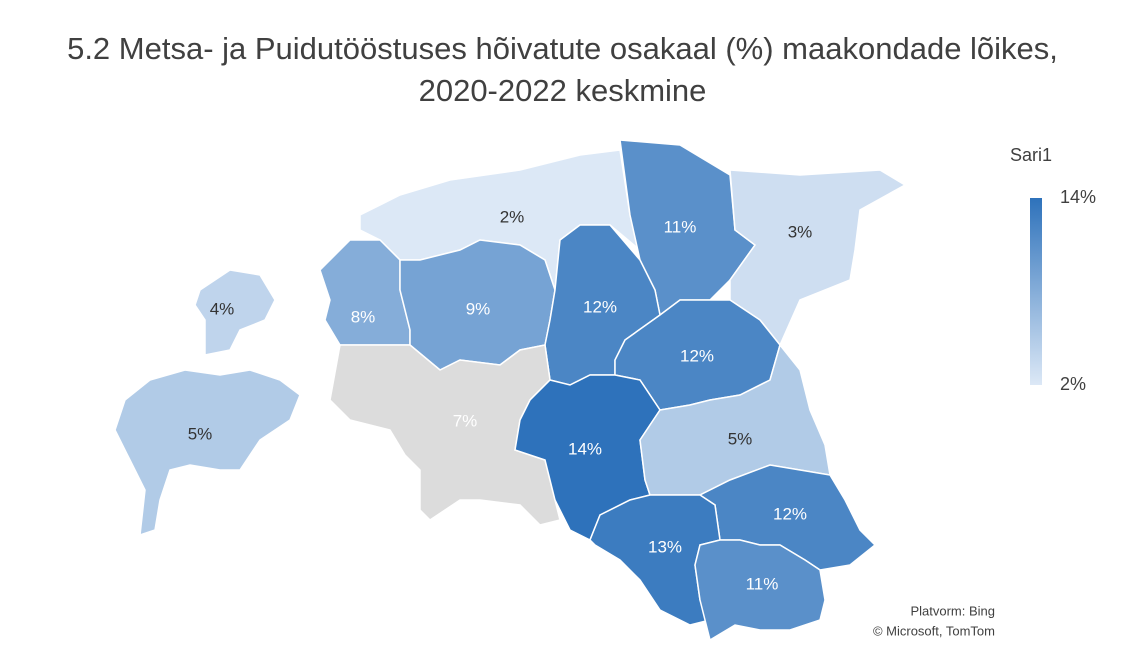 Image resolution: width=1125 pixels, height=649 pixels. What do you see at coordinates (1036, 291) in the screenshot?
I see `legend-scale` at bounding box center [1036, 291].